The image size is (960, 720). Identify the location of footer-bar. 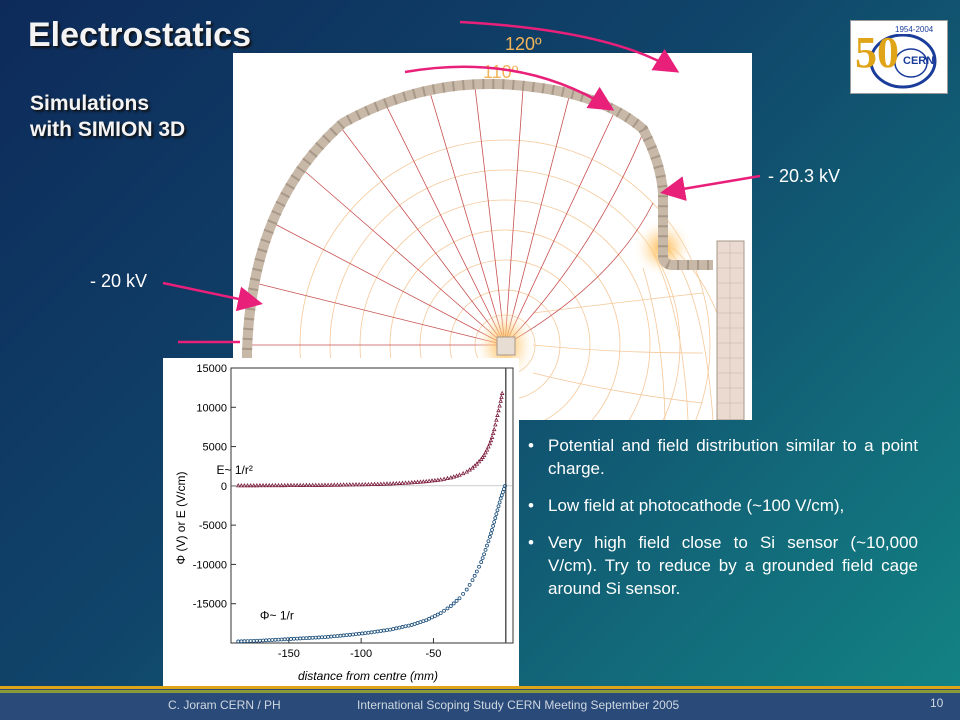
(480, 703).